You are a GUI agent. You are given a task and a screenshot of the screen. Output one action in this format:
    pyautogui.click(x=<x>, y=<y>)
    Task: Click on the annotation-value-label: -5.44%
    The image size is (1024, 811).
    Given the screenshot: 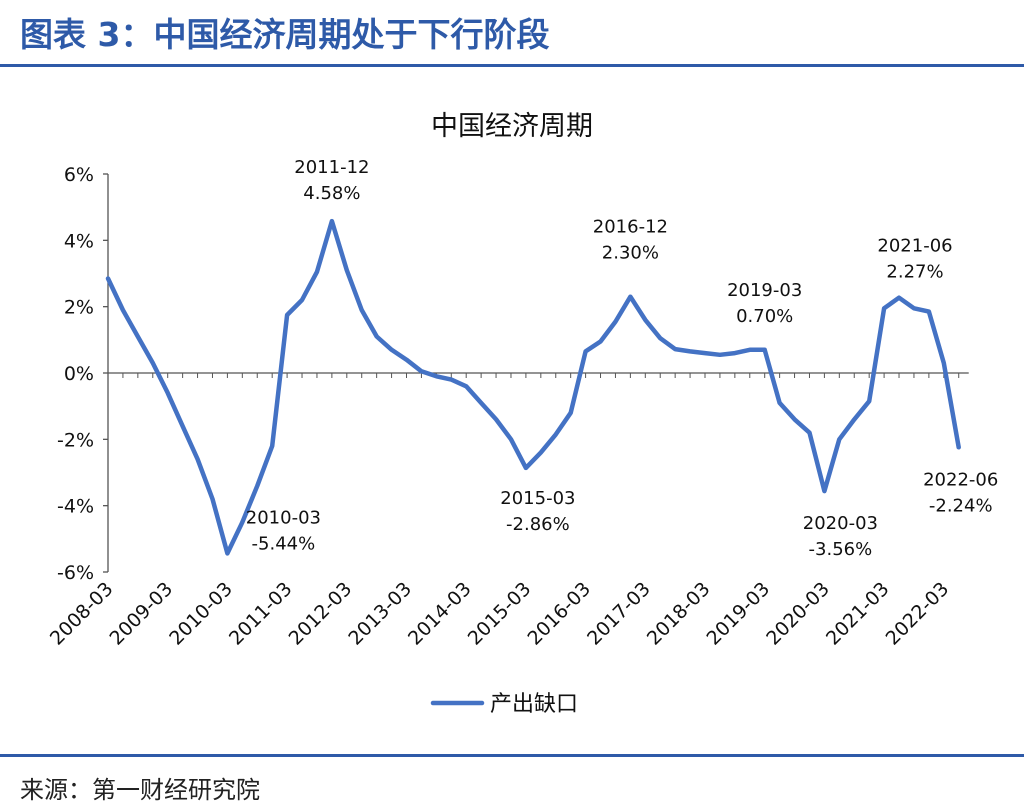 What is the action you would take?
    pyautogui.click(x=284, y=543)
    